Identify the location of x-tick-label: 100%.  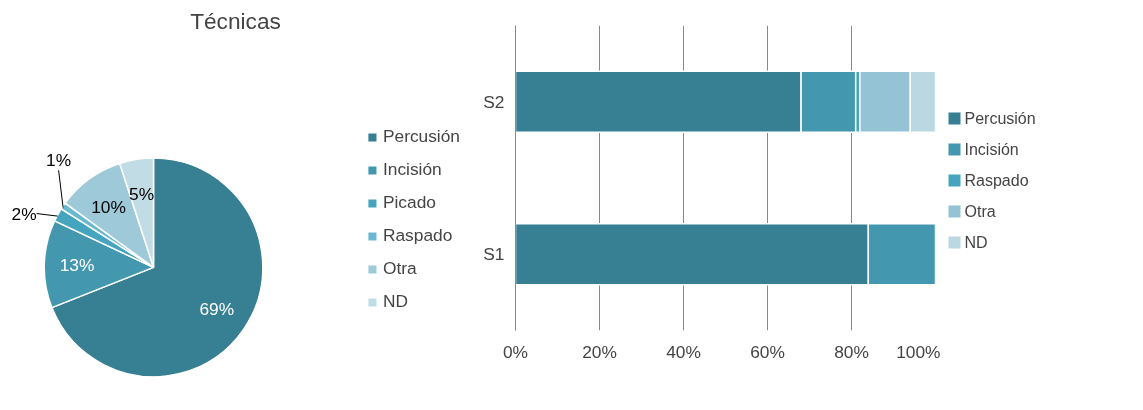
(918, 351).